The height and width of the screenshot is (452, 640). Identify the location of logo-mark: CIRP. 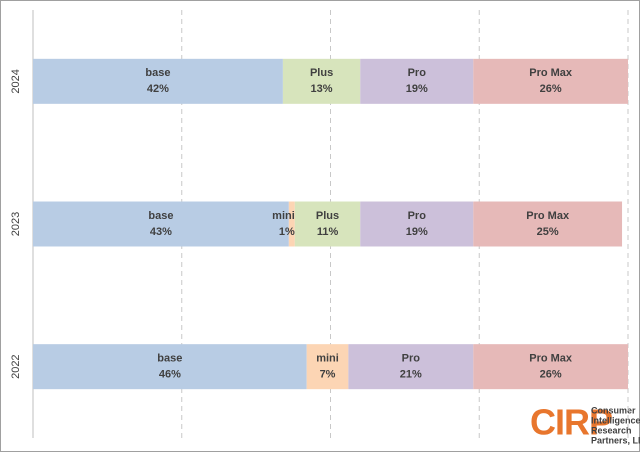
(571, 422).